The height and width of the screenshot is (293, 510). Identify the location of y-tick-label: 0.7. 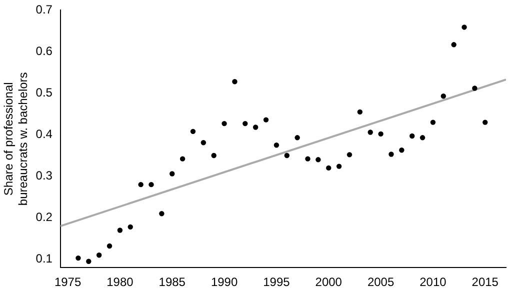
(44, 9).